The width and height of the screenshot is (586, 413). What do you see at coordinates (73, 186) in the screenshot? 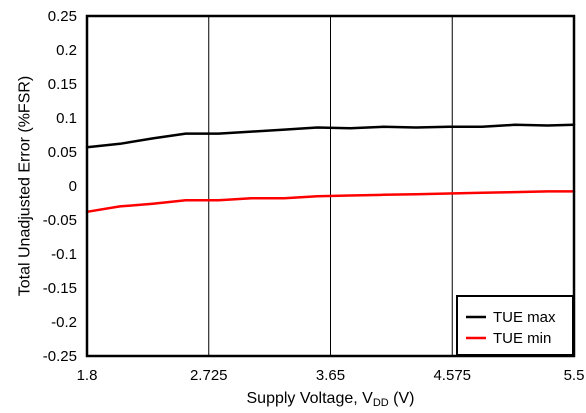
I see `y-tick-label: 0` at bounding box center [73, 186].